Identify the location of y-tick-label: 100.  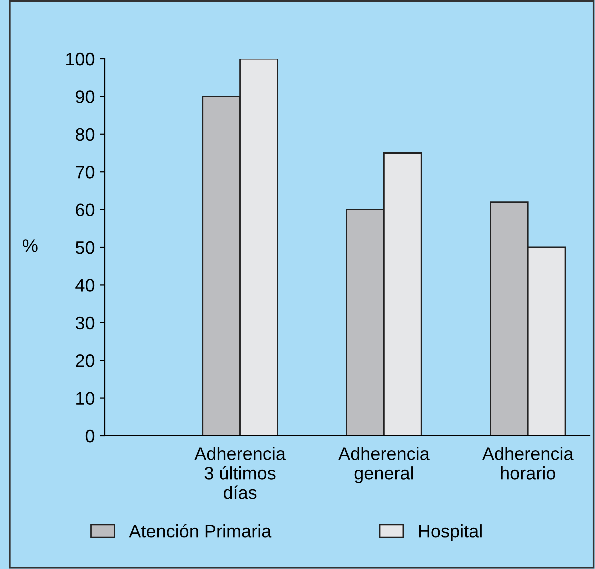
(80, 59).